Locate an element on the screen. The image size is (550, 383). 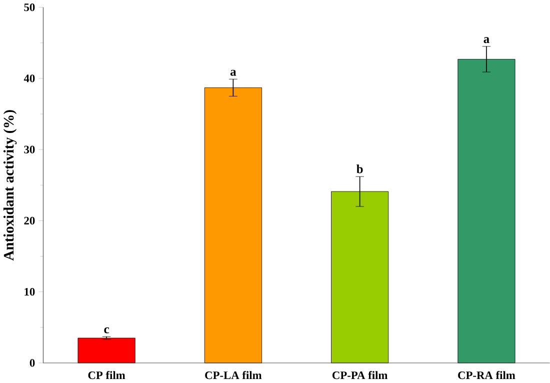
y-tick-label: 20 is located at coordinates (29, 221).